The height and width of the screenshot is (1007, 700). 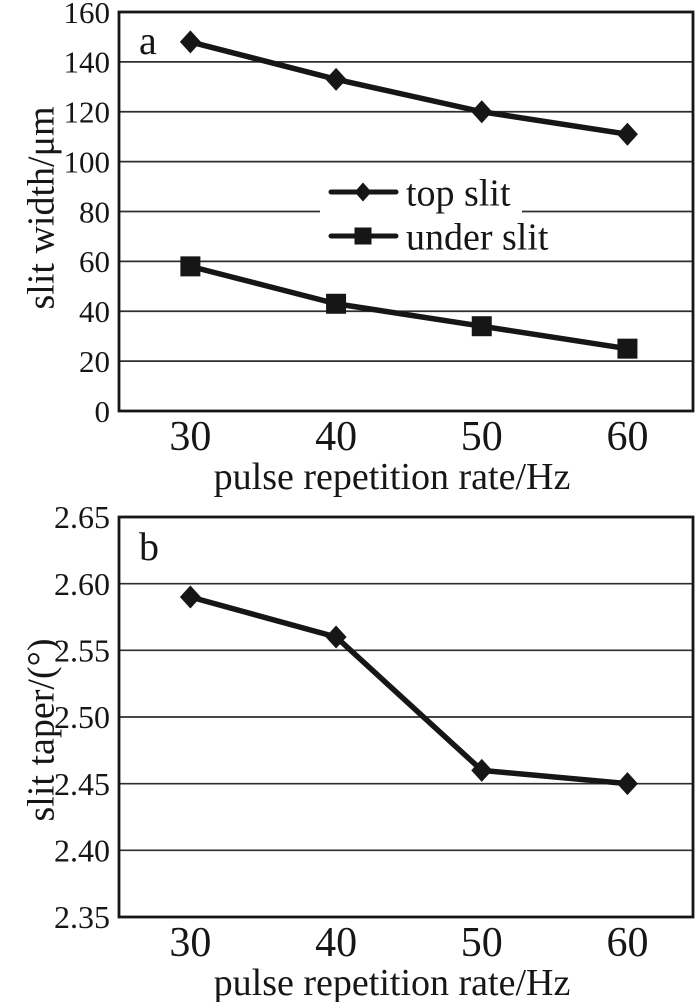 I want to click on y-tick-label: 40, so click(x=94, y=311).